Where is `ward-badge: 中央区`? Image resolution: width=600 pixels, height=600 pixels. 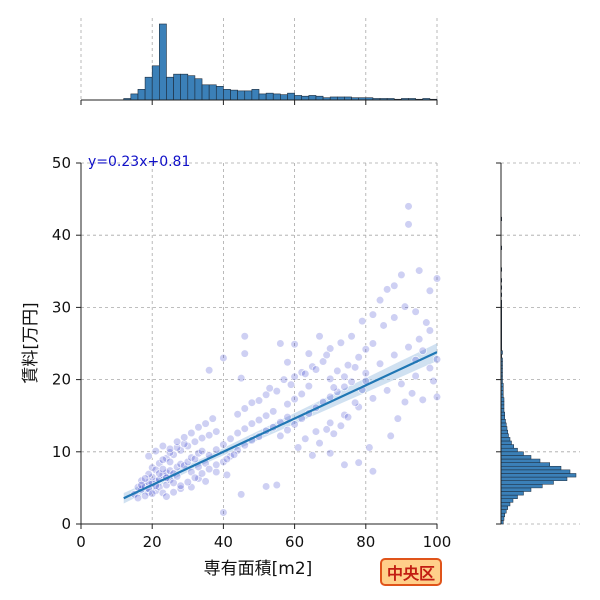 ward-badge: 中央区 is located at coordinates (411, 572).